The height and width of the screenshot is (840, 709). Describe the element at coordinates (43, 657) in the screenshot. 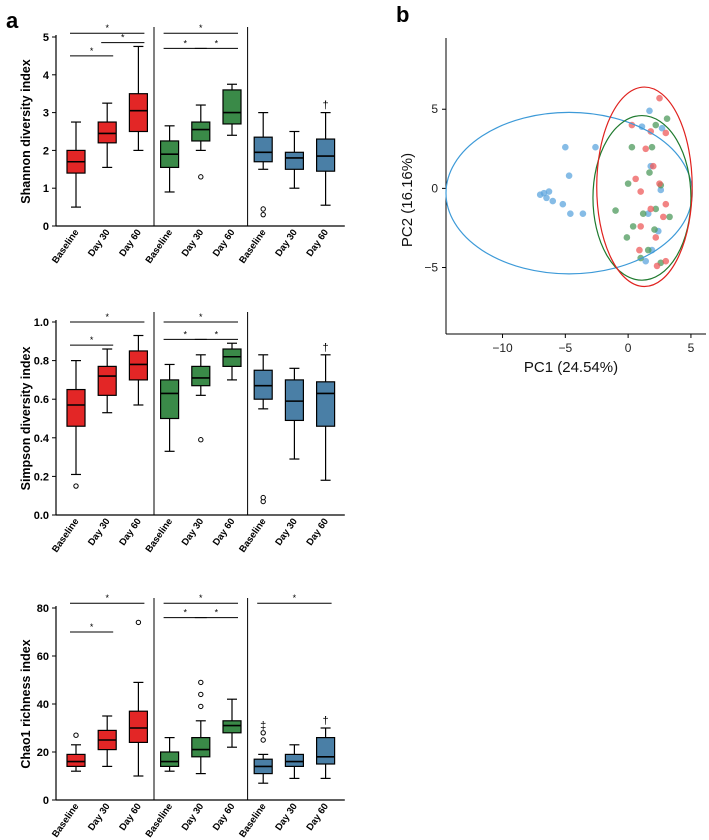

I see `y-tick-label: 60` at that location.